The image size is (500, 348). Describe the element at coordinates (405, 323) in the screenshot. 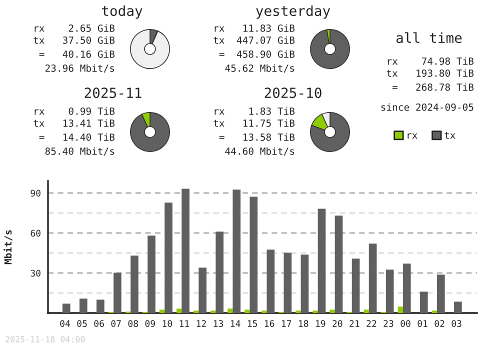

I see `x-tick-label: 00` at that location.